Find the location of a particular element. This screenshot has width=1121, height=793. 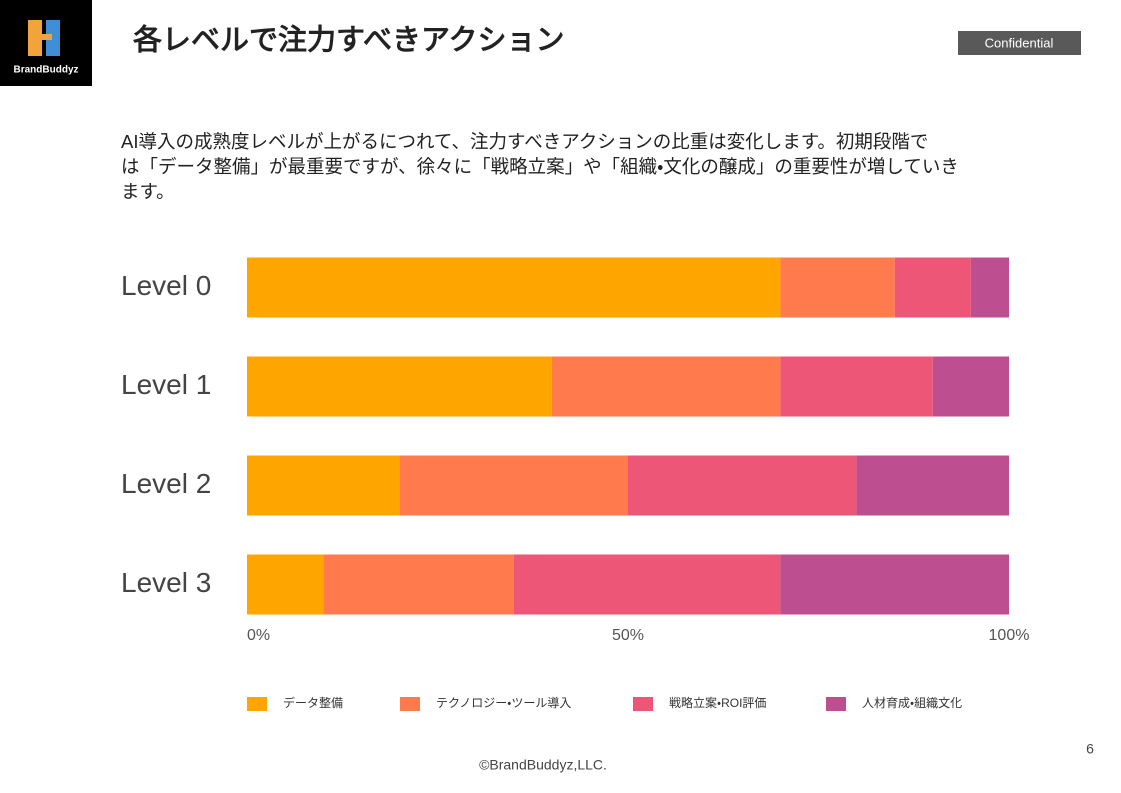

badge is located at coordinates (1019, 43).